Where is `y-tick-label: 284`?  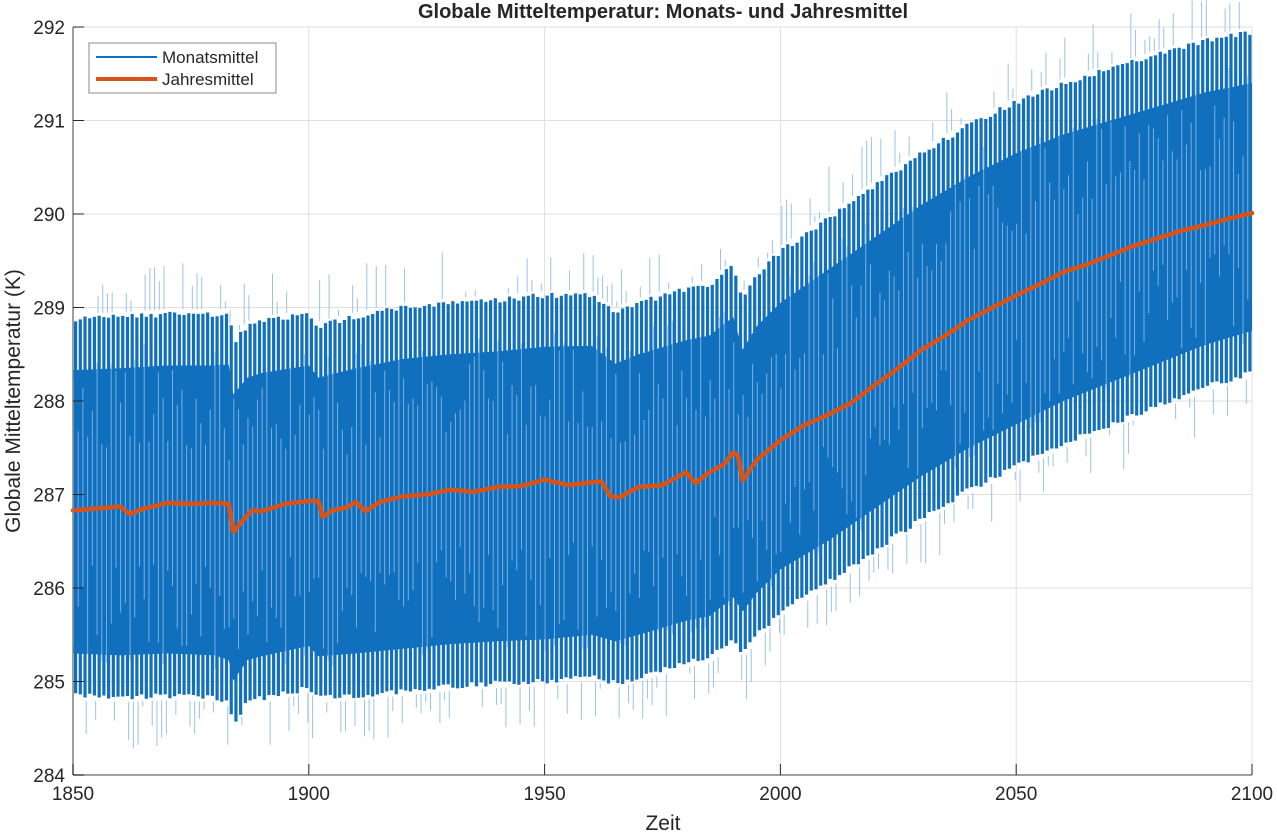 y-tick-label: 284 is located at coordinates (49, 776).